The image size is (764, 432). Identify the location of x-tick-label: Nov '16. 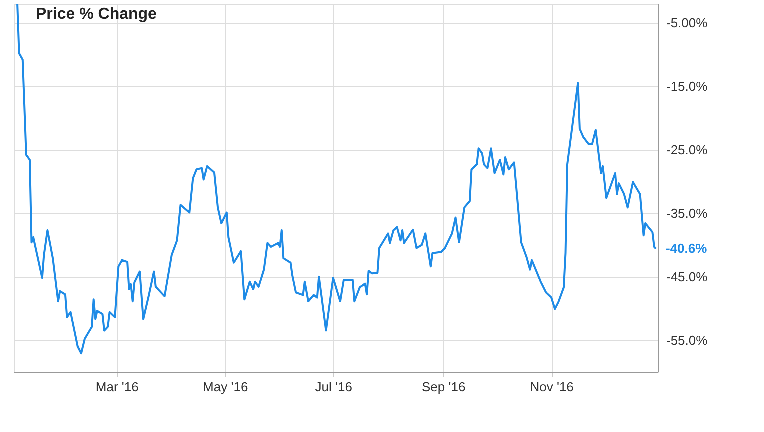
(552, 387).